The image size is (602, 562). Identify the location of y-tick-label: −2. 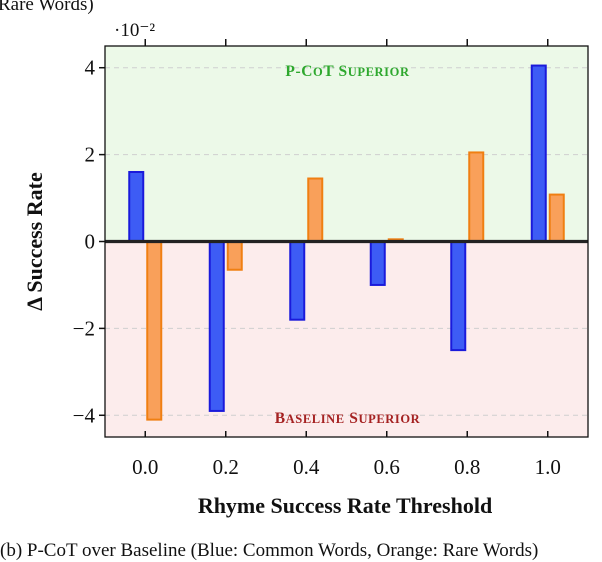
(84, 328).